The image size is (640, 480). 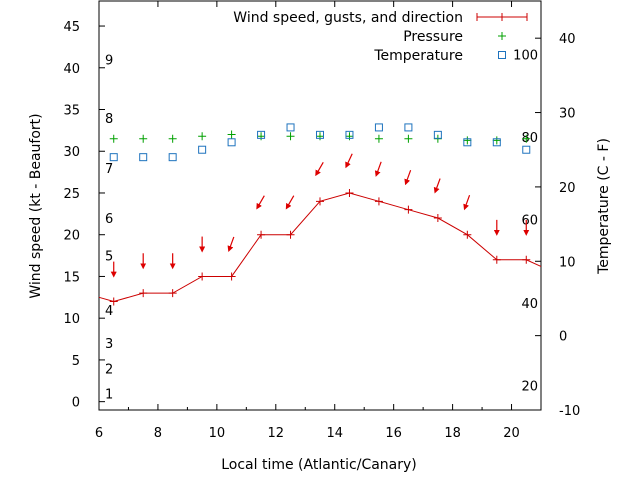 I want to click on x-tick-label: 20, so click(x=511, y=433).